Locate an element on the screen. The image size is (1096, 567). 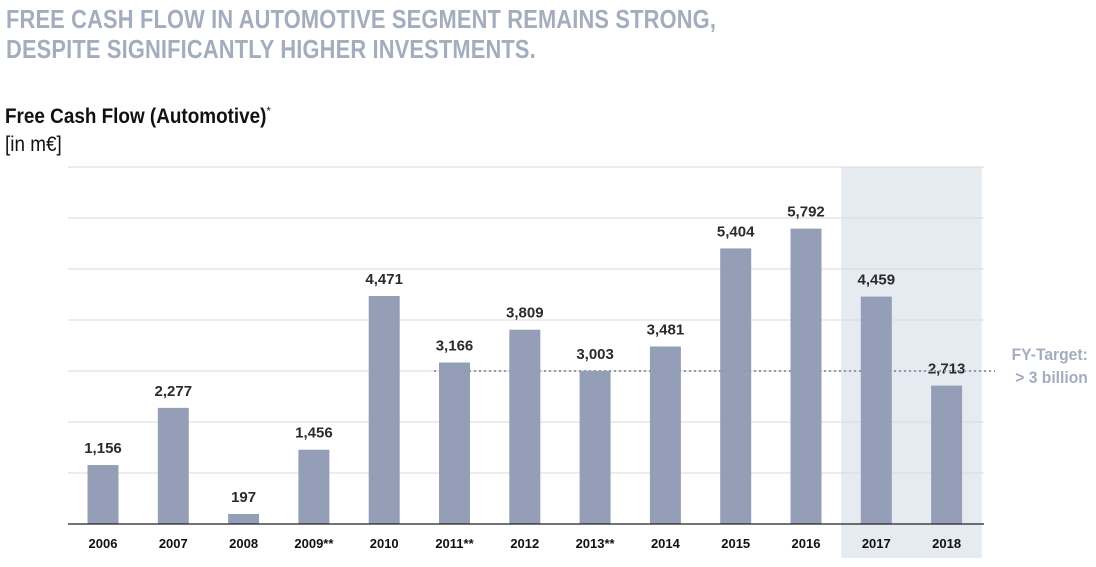
bar-2011** is located at coordinates (454, 443).